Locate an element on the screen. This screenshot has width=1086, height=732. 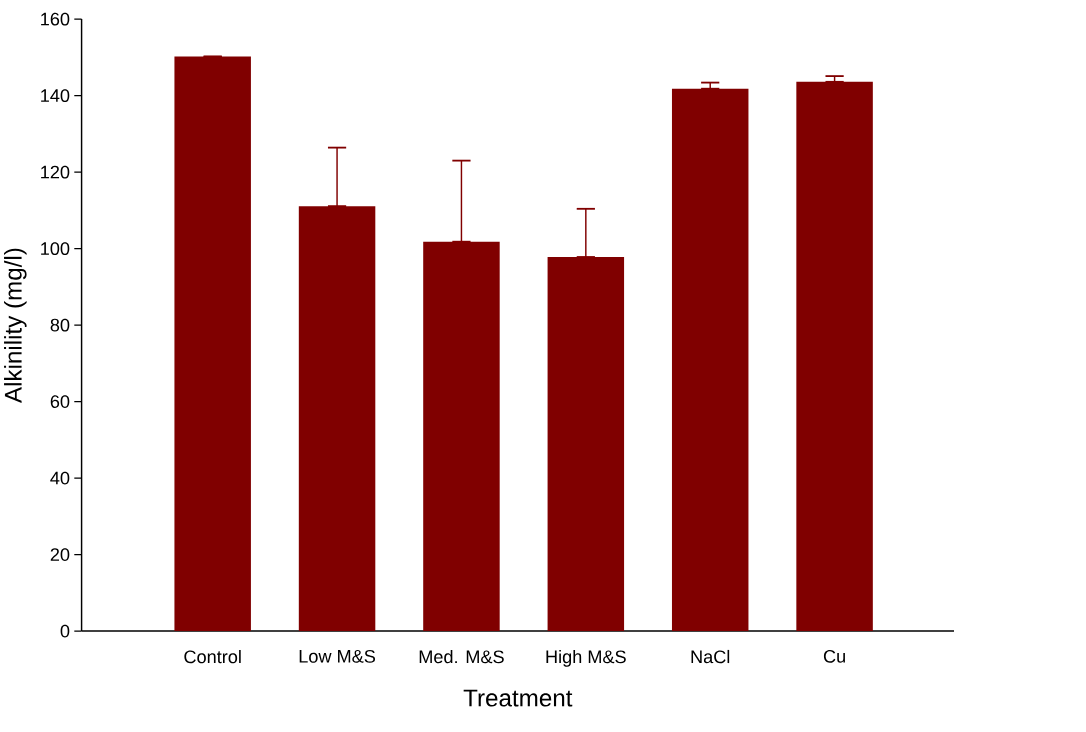
y-tick-label: 20 is located at coordinates (60, 554).